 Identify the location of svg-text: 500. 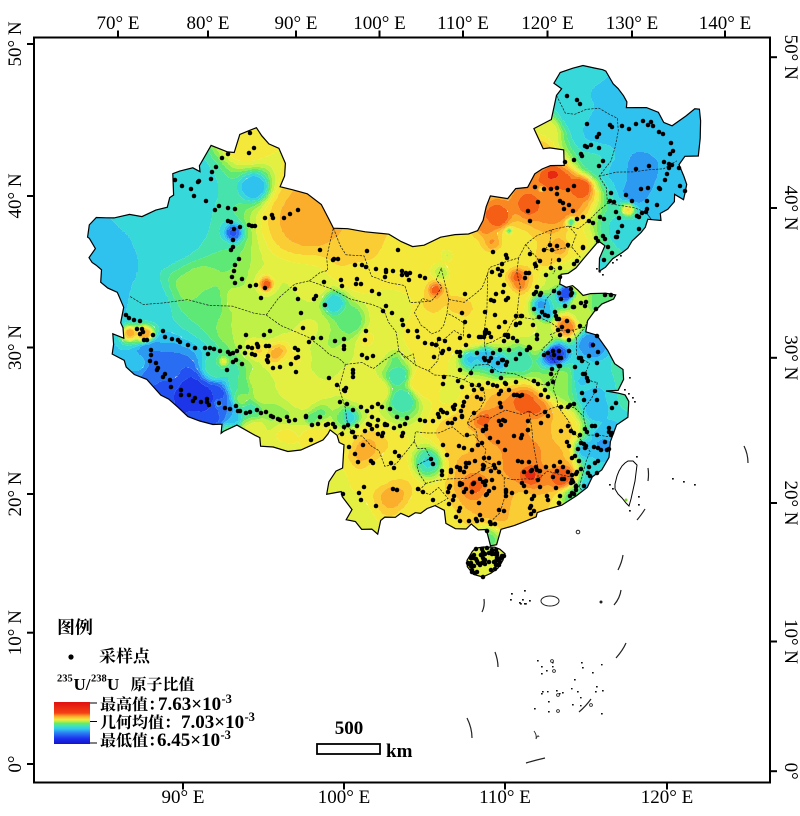
(349, 728).